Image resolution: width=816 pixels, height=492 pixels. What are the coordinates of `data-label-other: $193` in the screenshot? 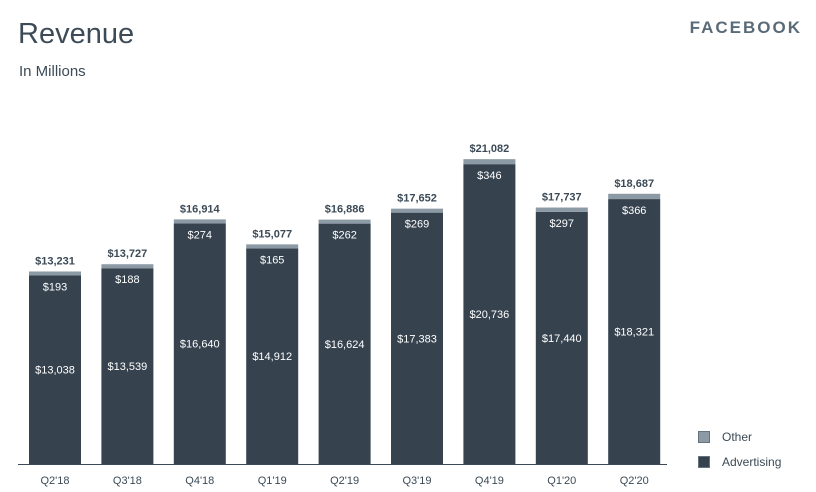 It's located at (55, 287).